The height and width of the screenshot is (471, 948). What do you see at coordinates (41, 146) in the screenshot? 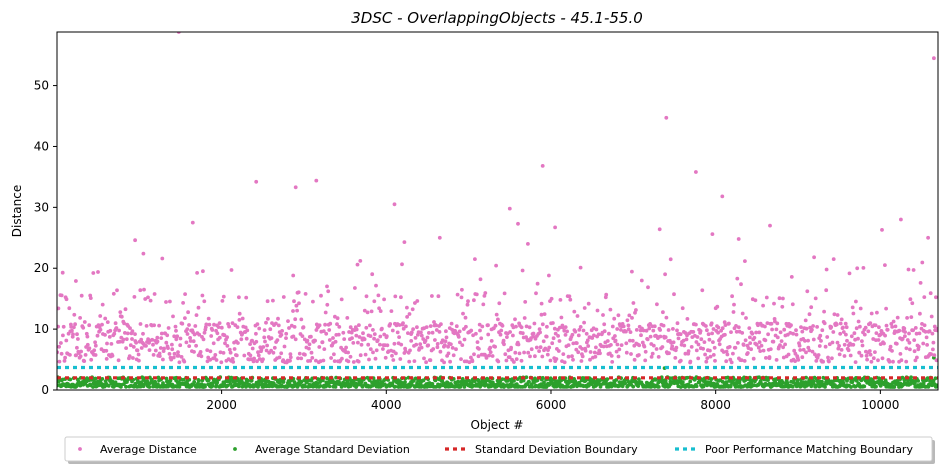
I see `y-tick-label: 40` at bounding box center [41, 146].